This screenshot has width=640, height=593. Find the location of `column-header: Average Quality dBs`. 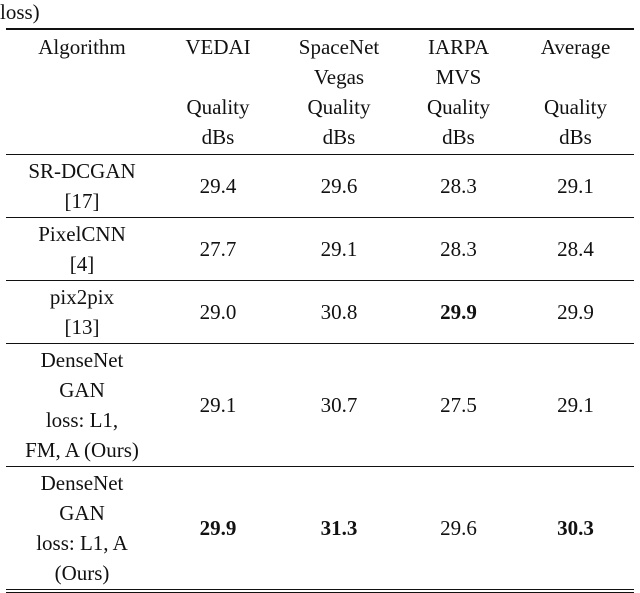

column-header: Average Quality dBs is located at coordinates (575, 92).